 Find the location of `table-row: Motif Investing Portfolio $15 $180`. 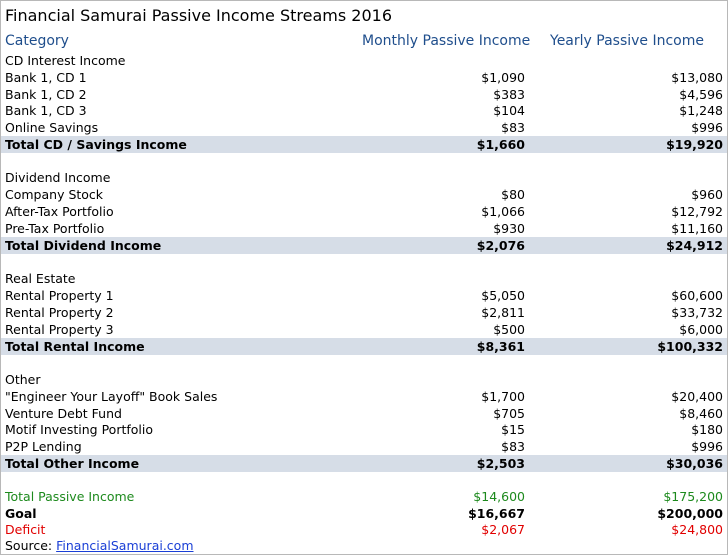

table-row: Motif Investing Portfolio $15 $180 is located at coordinates (364, 429).